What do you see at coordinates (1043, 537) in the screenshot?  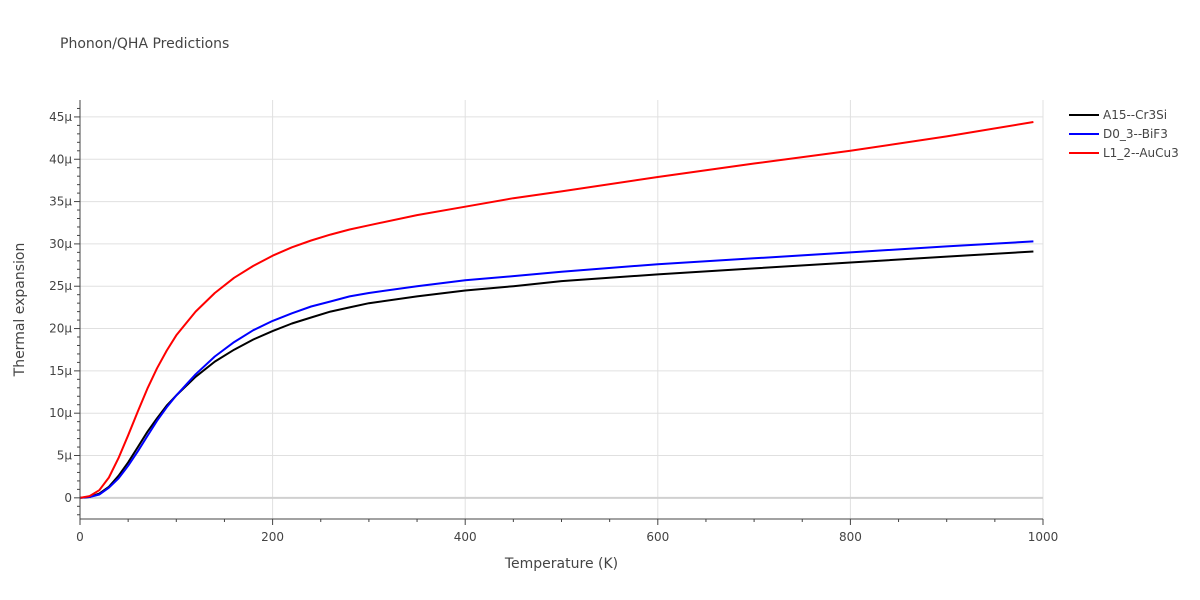 I see `x-tick-label: 1000` at bounding box center [1043, 537].